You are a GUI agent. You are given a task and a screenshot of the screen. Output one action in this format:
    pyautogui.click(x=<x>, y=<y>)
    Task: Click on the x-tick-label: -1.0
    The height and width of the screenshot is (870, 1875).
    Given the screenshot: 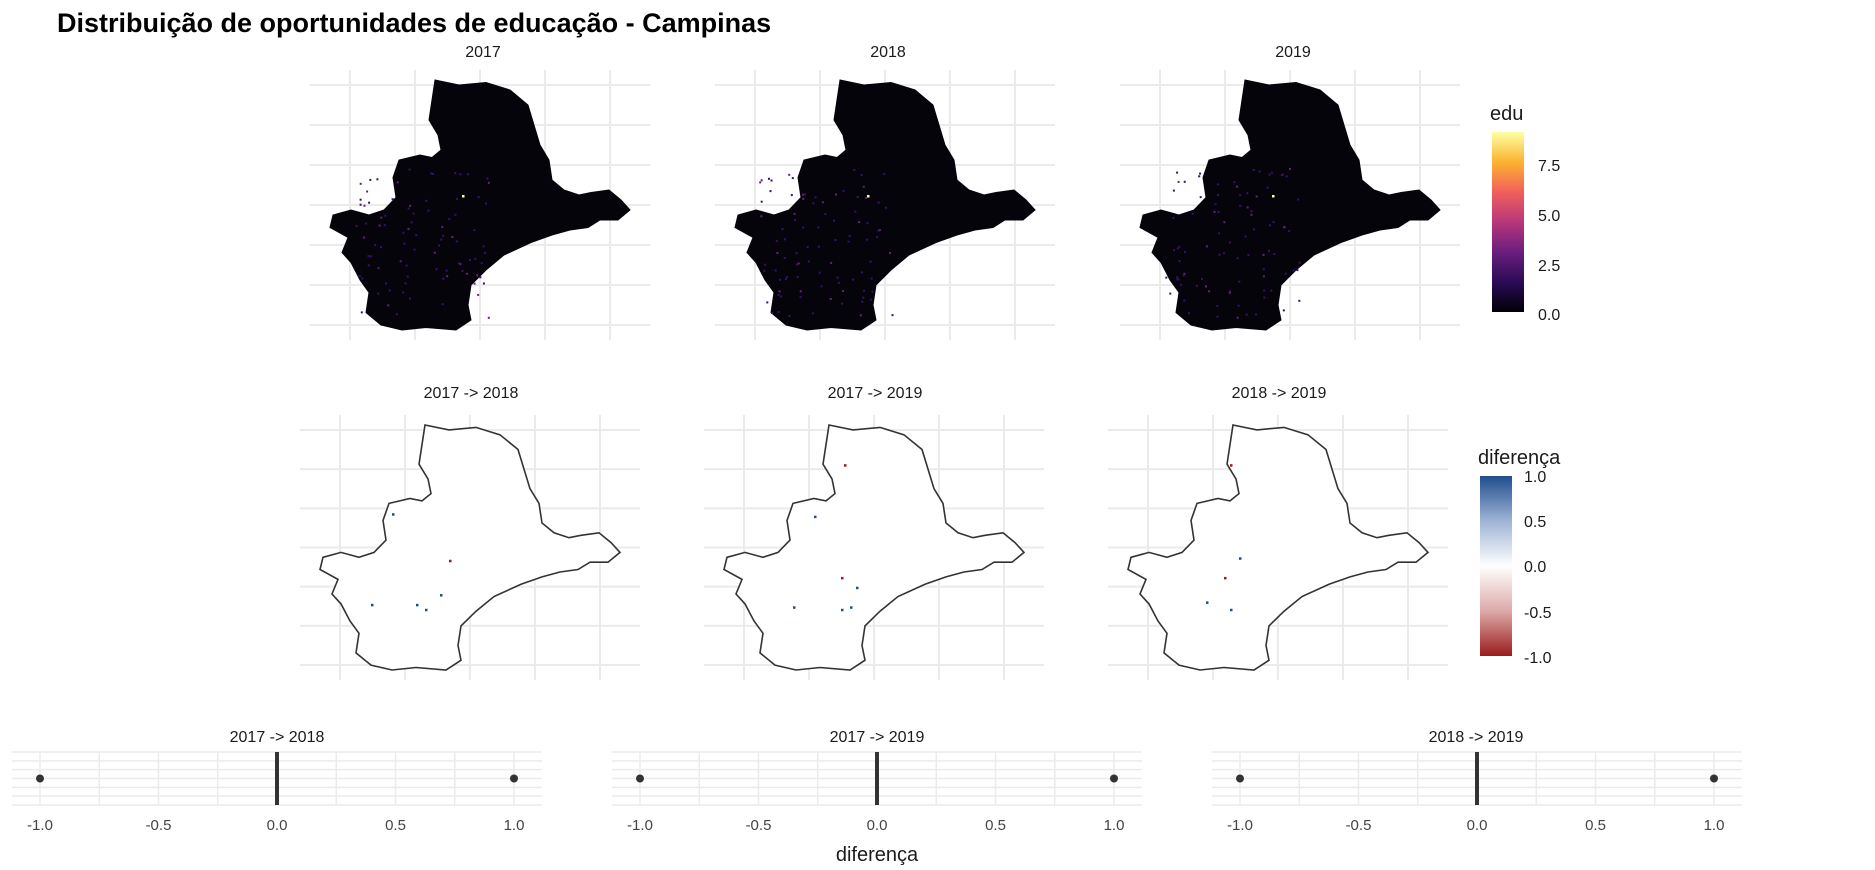 What is the action you would take?
    pyautogui.click(x=1240, y=825)
    